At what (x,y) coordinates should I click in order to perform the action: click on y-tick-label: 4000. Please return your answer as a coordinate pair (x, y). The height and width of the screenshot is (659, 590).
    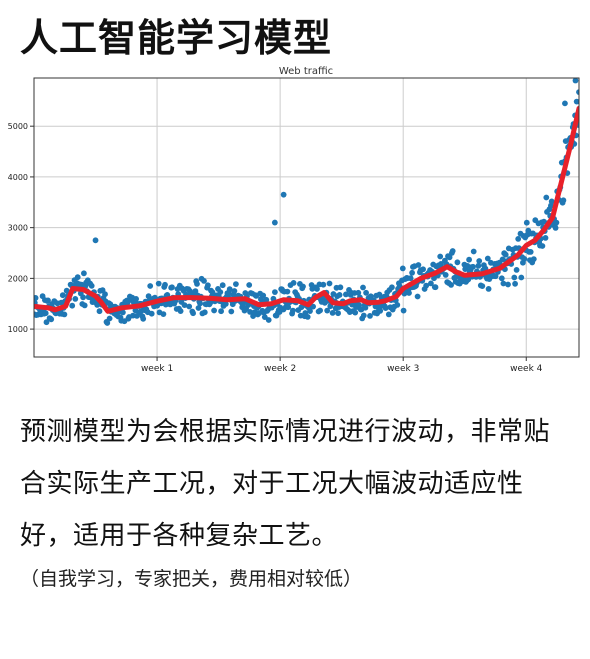
    Looking at the image, I should click on (18, 177).